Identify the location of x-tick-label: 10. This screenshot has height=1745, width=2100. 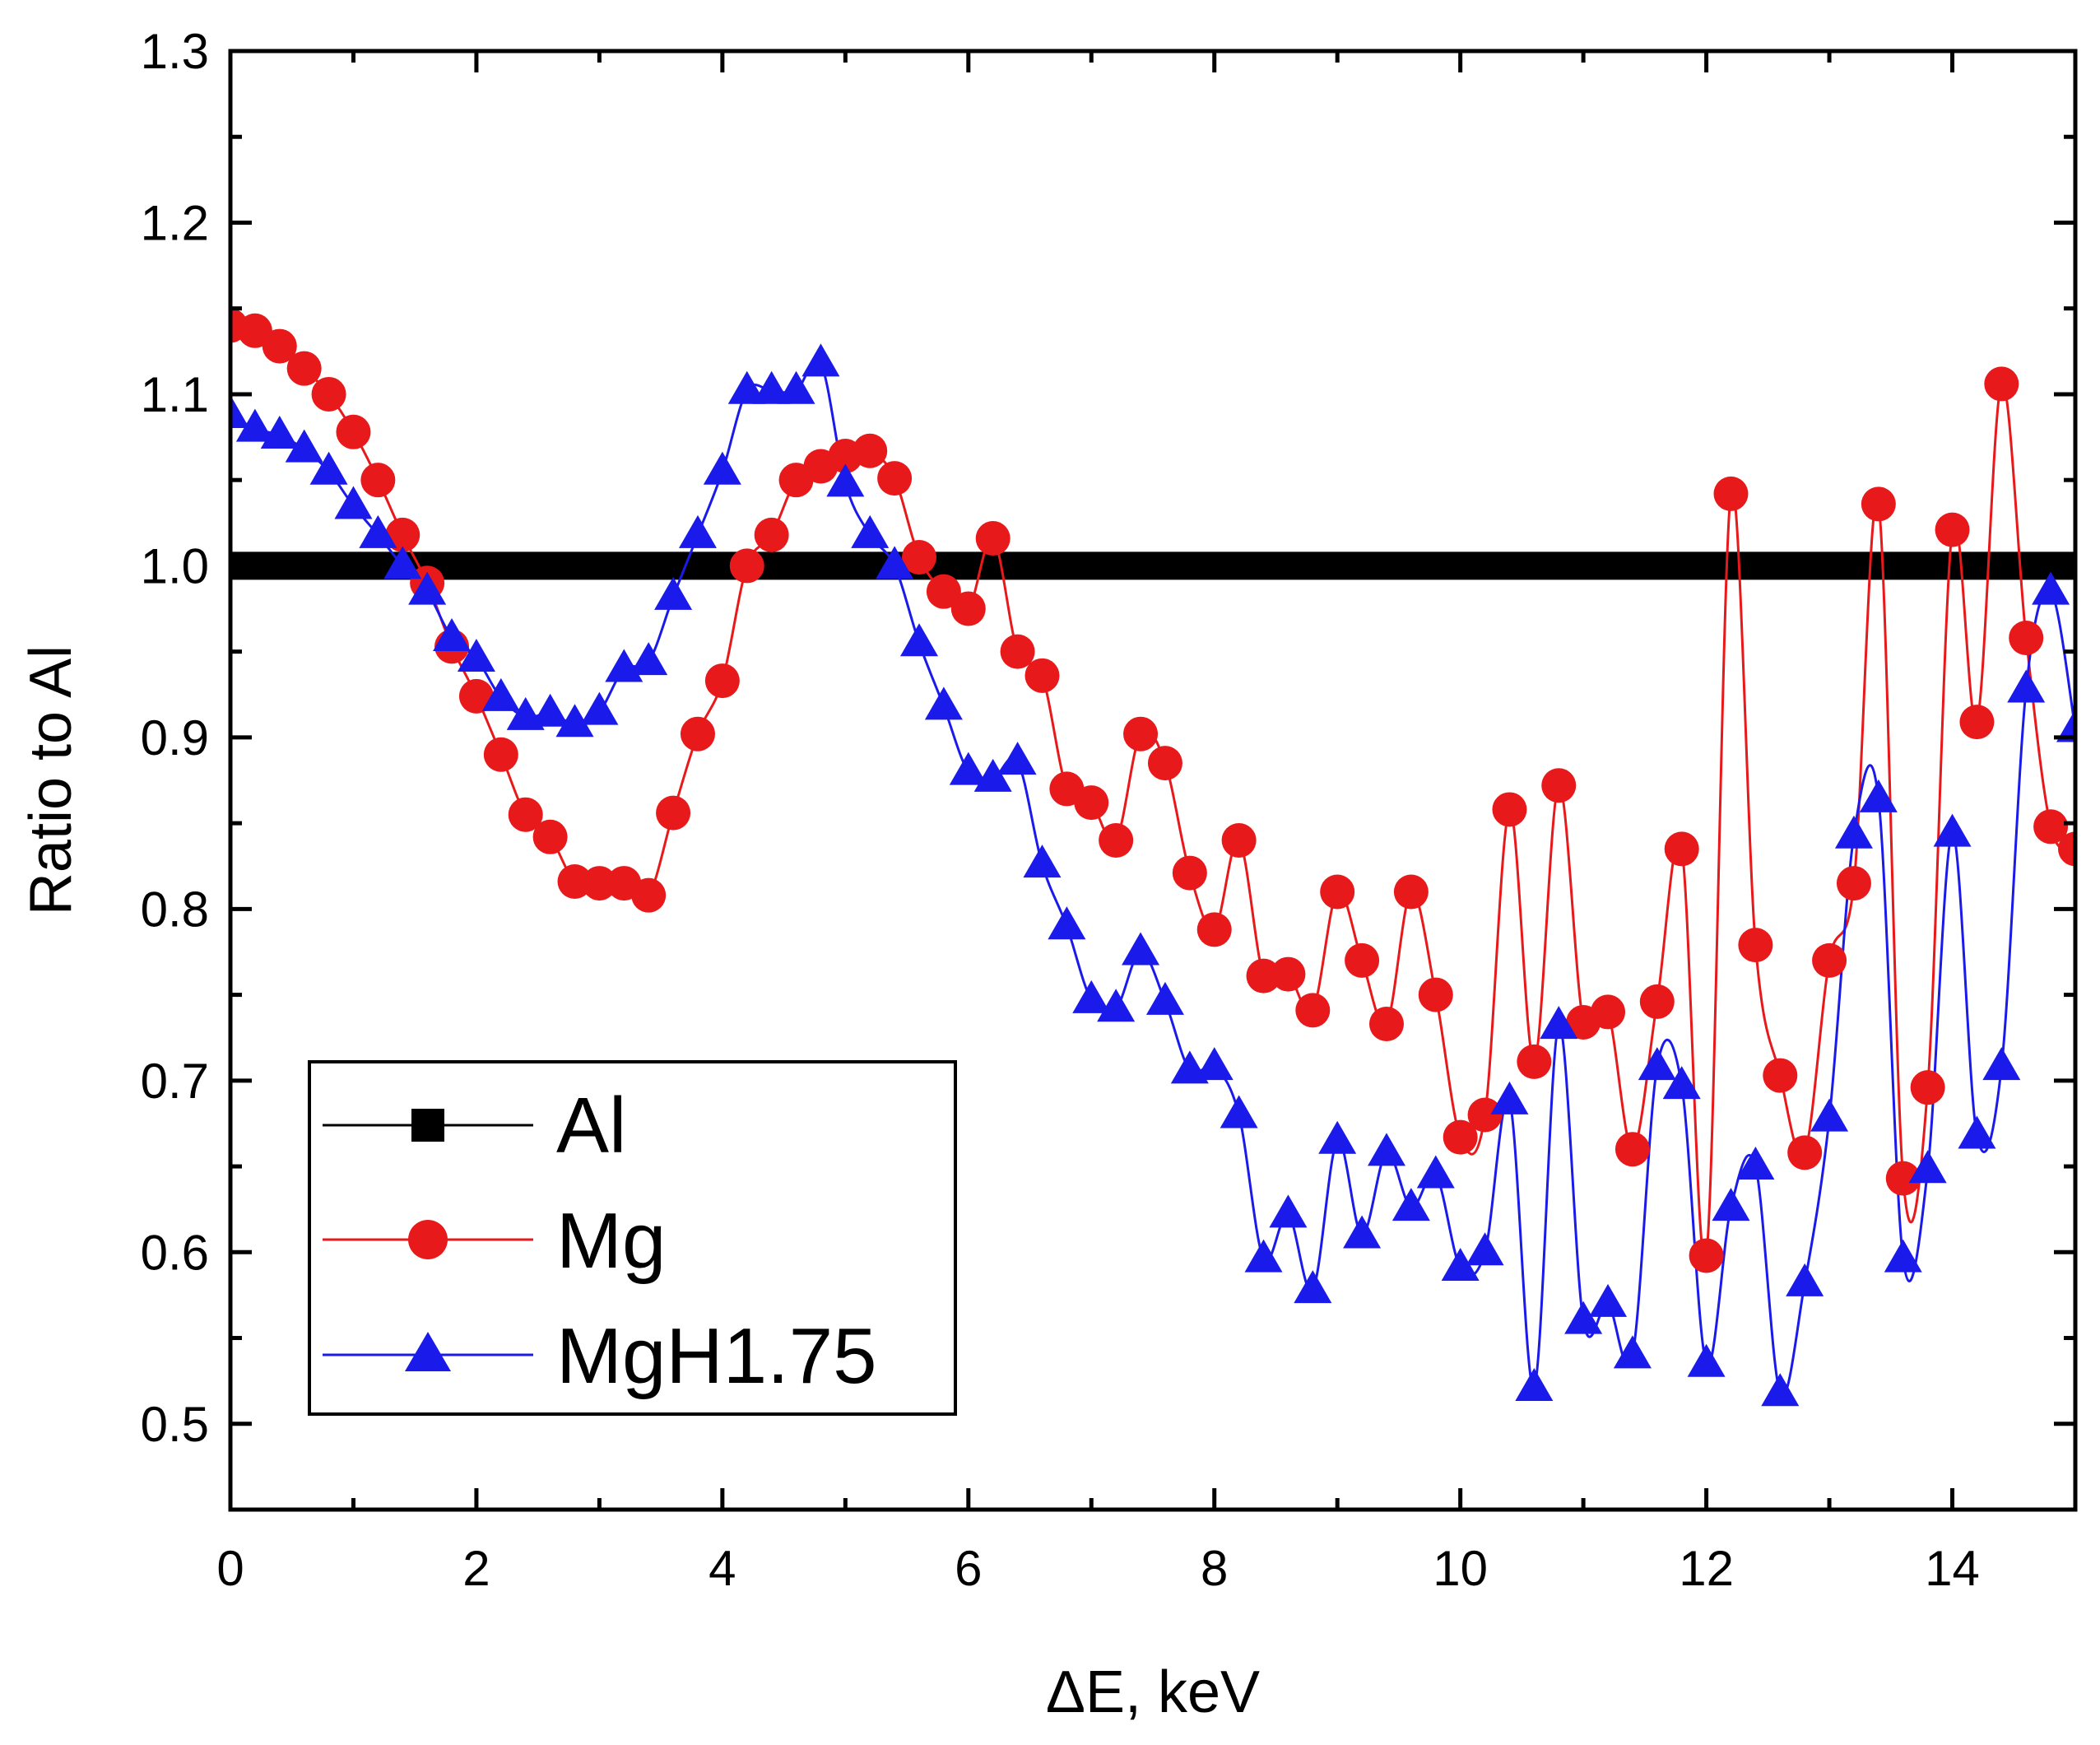
(1460, 1568).